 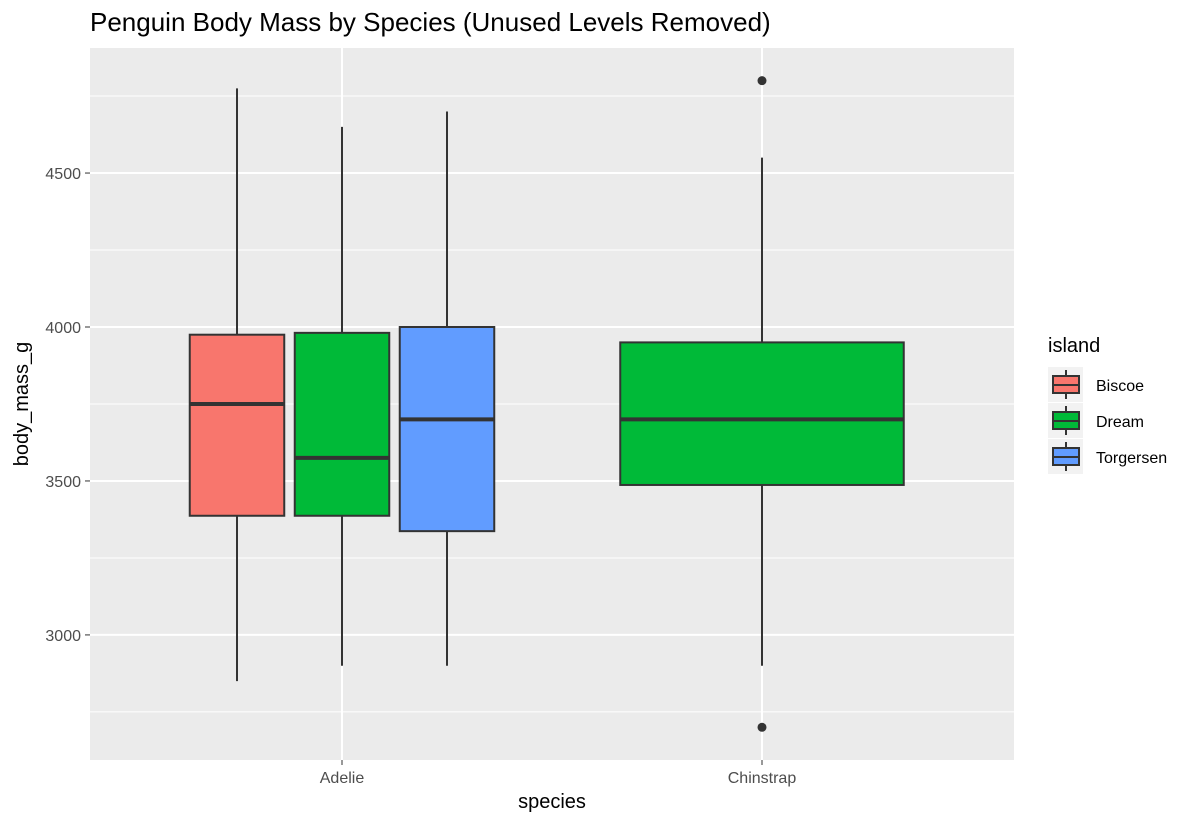 I want to click on legend: island Biscoe Dream Torgersen, so click(x=1107, y=404).